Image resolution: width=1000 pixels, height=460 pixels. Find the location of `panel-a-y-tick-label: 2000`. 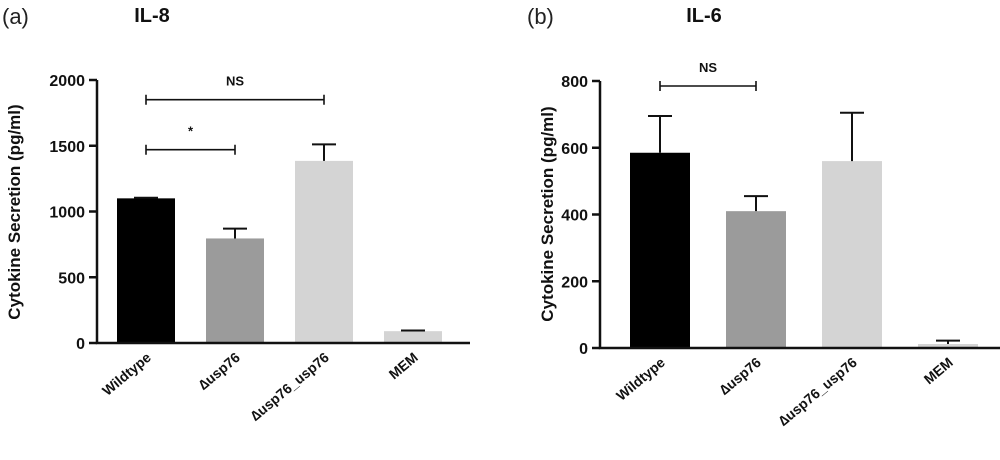

panel-a-y-tick-label: 2000 is located at coordinates (67, 81).